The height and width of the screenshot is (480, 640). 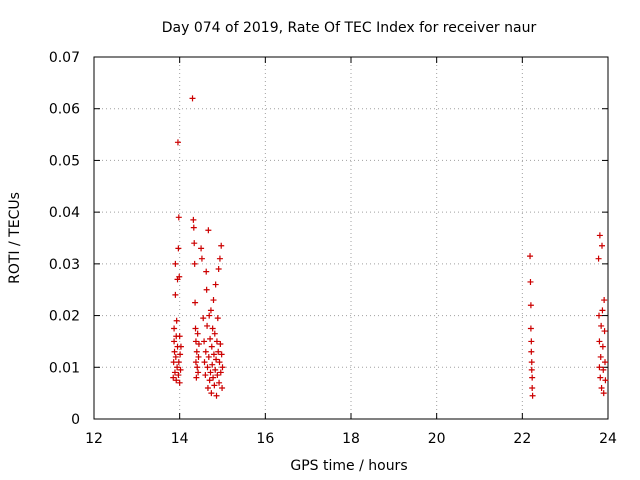 I want to click on x-axis-label: GPS time / hours, so click(x=348, y=466).